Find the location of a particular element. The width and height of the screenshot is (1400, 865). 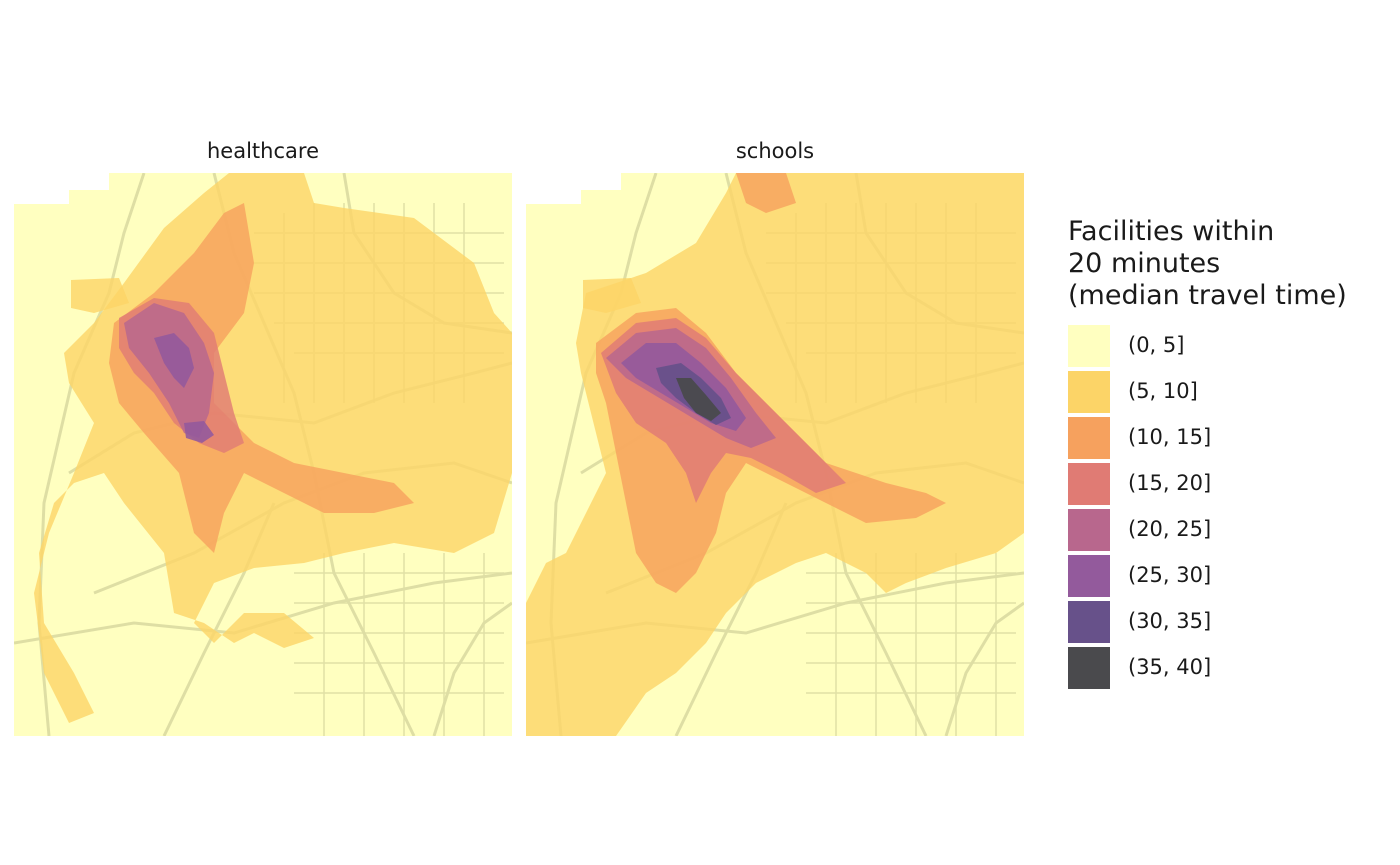

legend-label: (0, 5] is located at coordinates (1156, 345).